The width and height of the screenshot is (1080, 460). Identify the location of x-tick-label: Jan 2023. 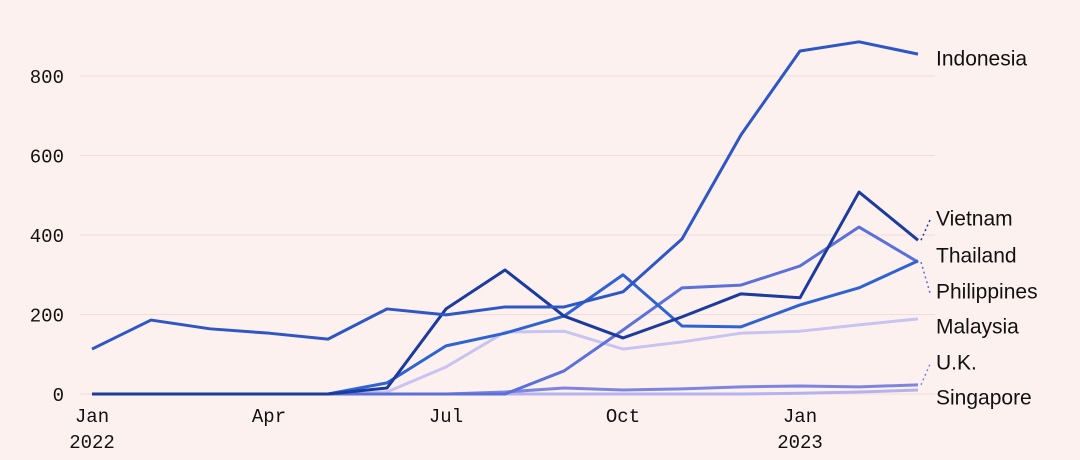
(800, 430).